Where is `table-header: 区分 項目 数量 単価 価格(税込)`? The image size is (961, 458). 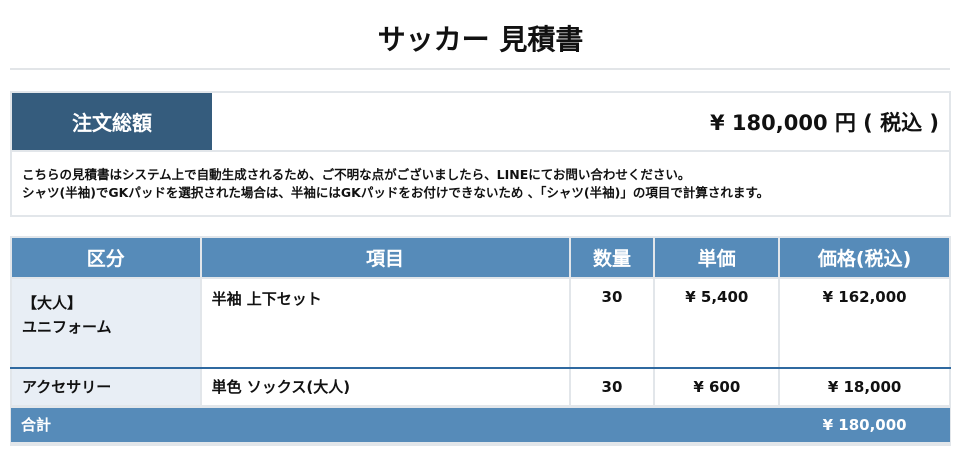
table-header: 区分 項目 数量 単価 価格(税込) is located at coordinates (480, 257).